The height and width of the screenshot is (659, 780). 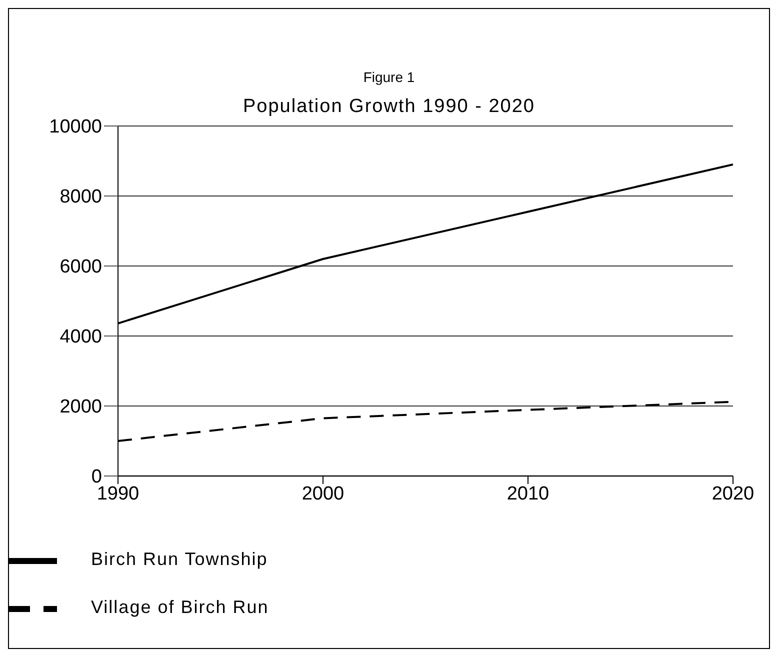 What do you see at coordinates (528, 493) in the screenshot?
I see `x-tick-label: 2010` at bounding box center [528, 493].